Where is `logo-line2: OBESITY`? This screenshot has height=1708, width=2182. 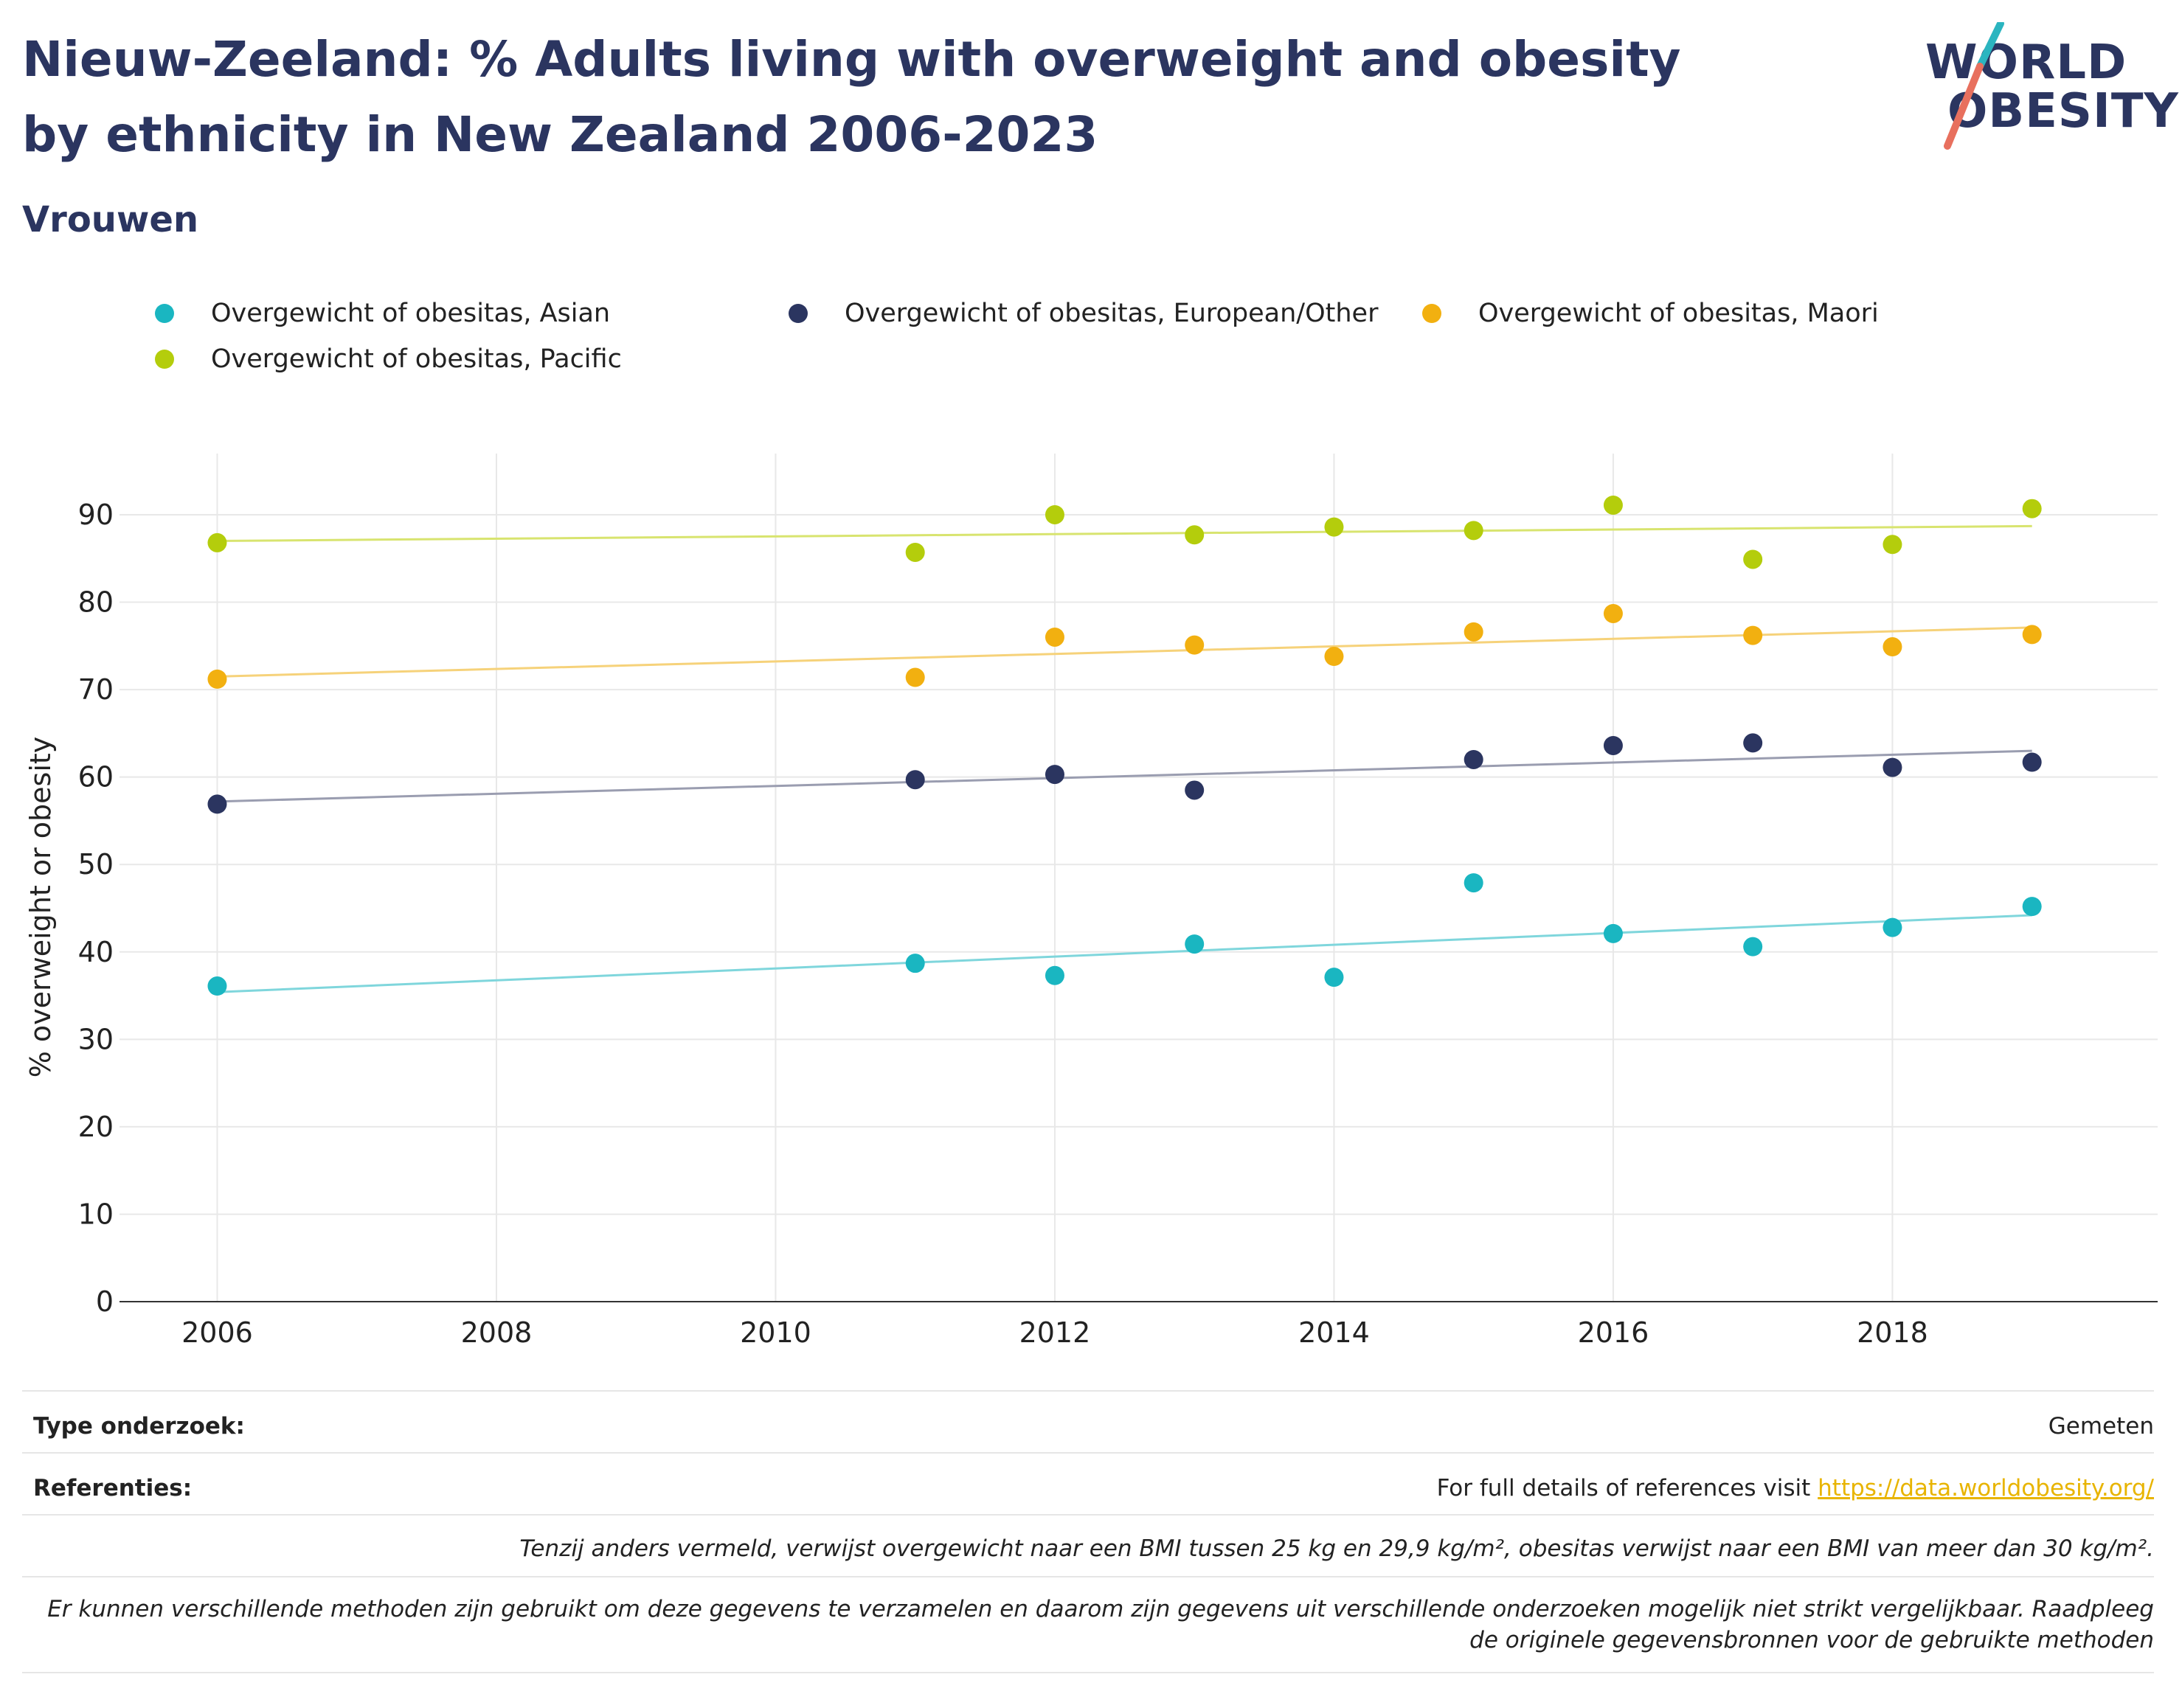
logo-line2: OBESITY is located at coordinates (2063, 111).